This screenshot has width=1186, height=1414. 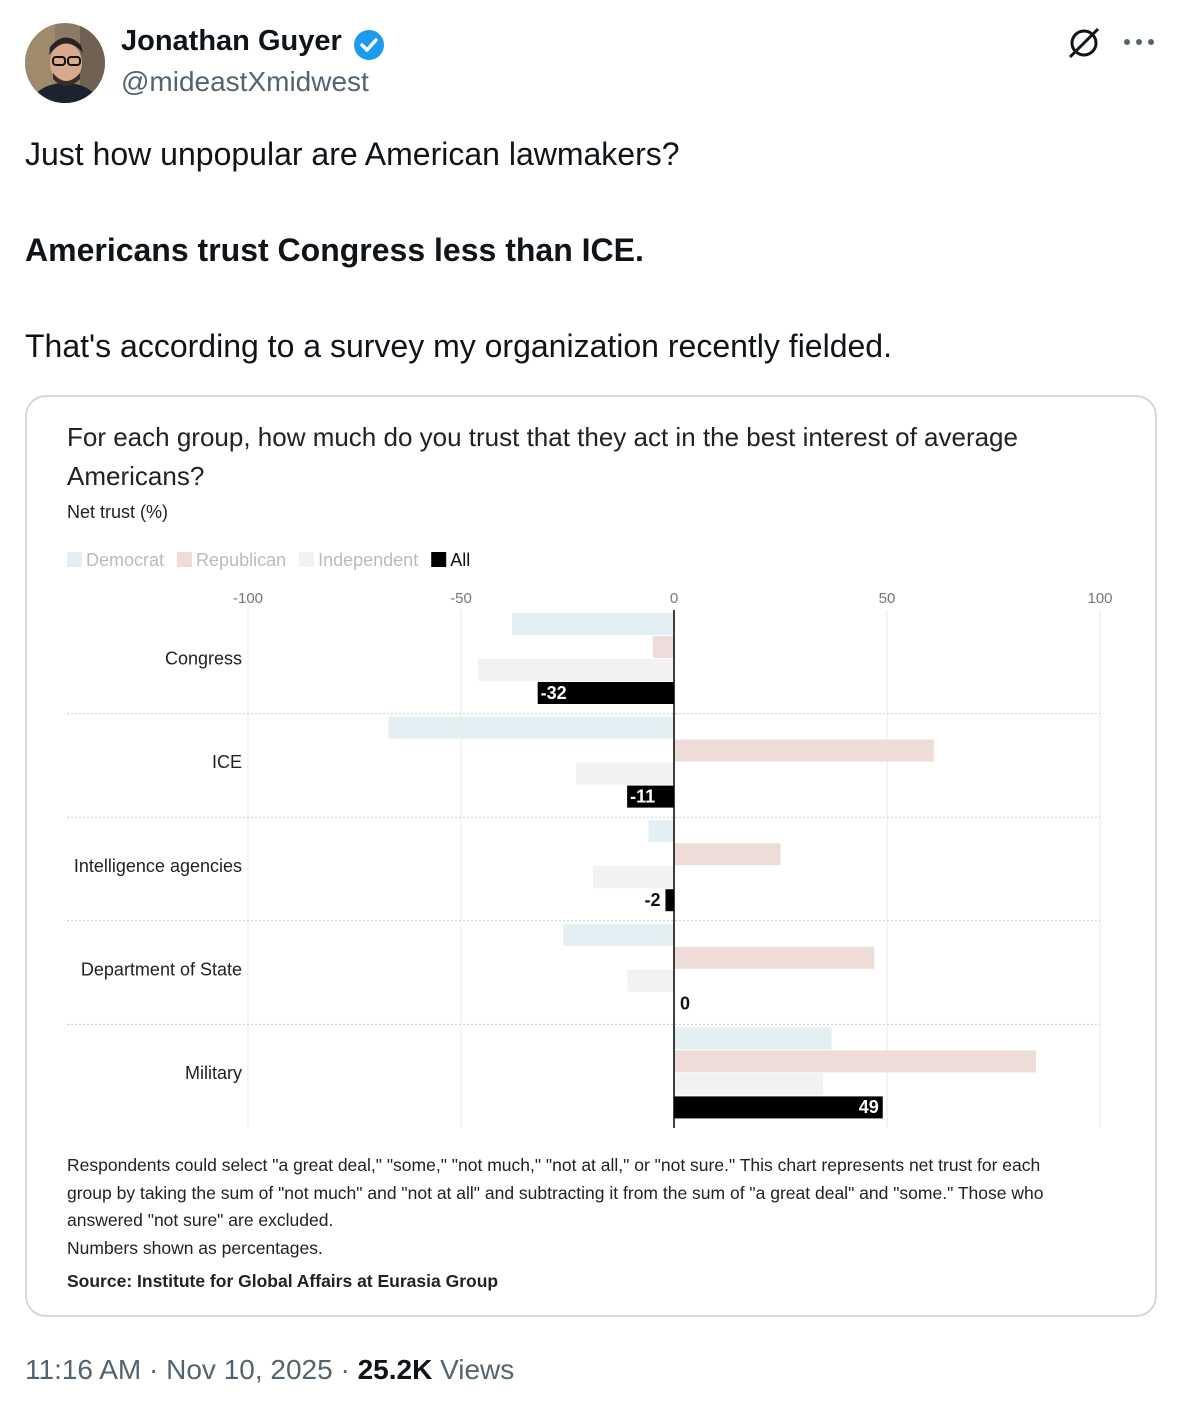 What do you see at coordinates (227, 762) in the screenshot?
I see `category-label: ICE` at bounding box center [227, 762].